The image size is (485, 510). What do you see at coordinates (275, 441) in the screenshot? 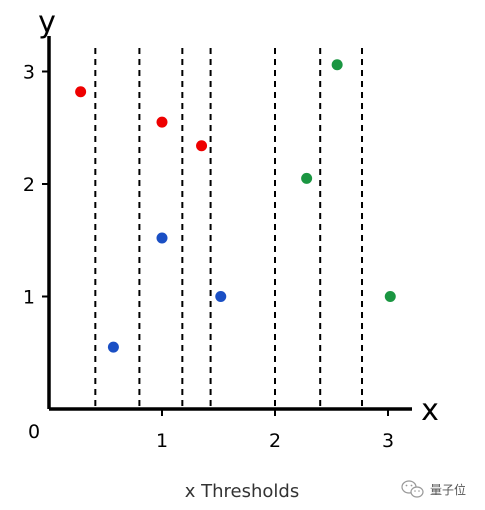
I see `x-tick-label: 2` at bounding box center [275, 441].